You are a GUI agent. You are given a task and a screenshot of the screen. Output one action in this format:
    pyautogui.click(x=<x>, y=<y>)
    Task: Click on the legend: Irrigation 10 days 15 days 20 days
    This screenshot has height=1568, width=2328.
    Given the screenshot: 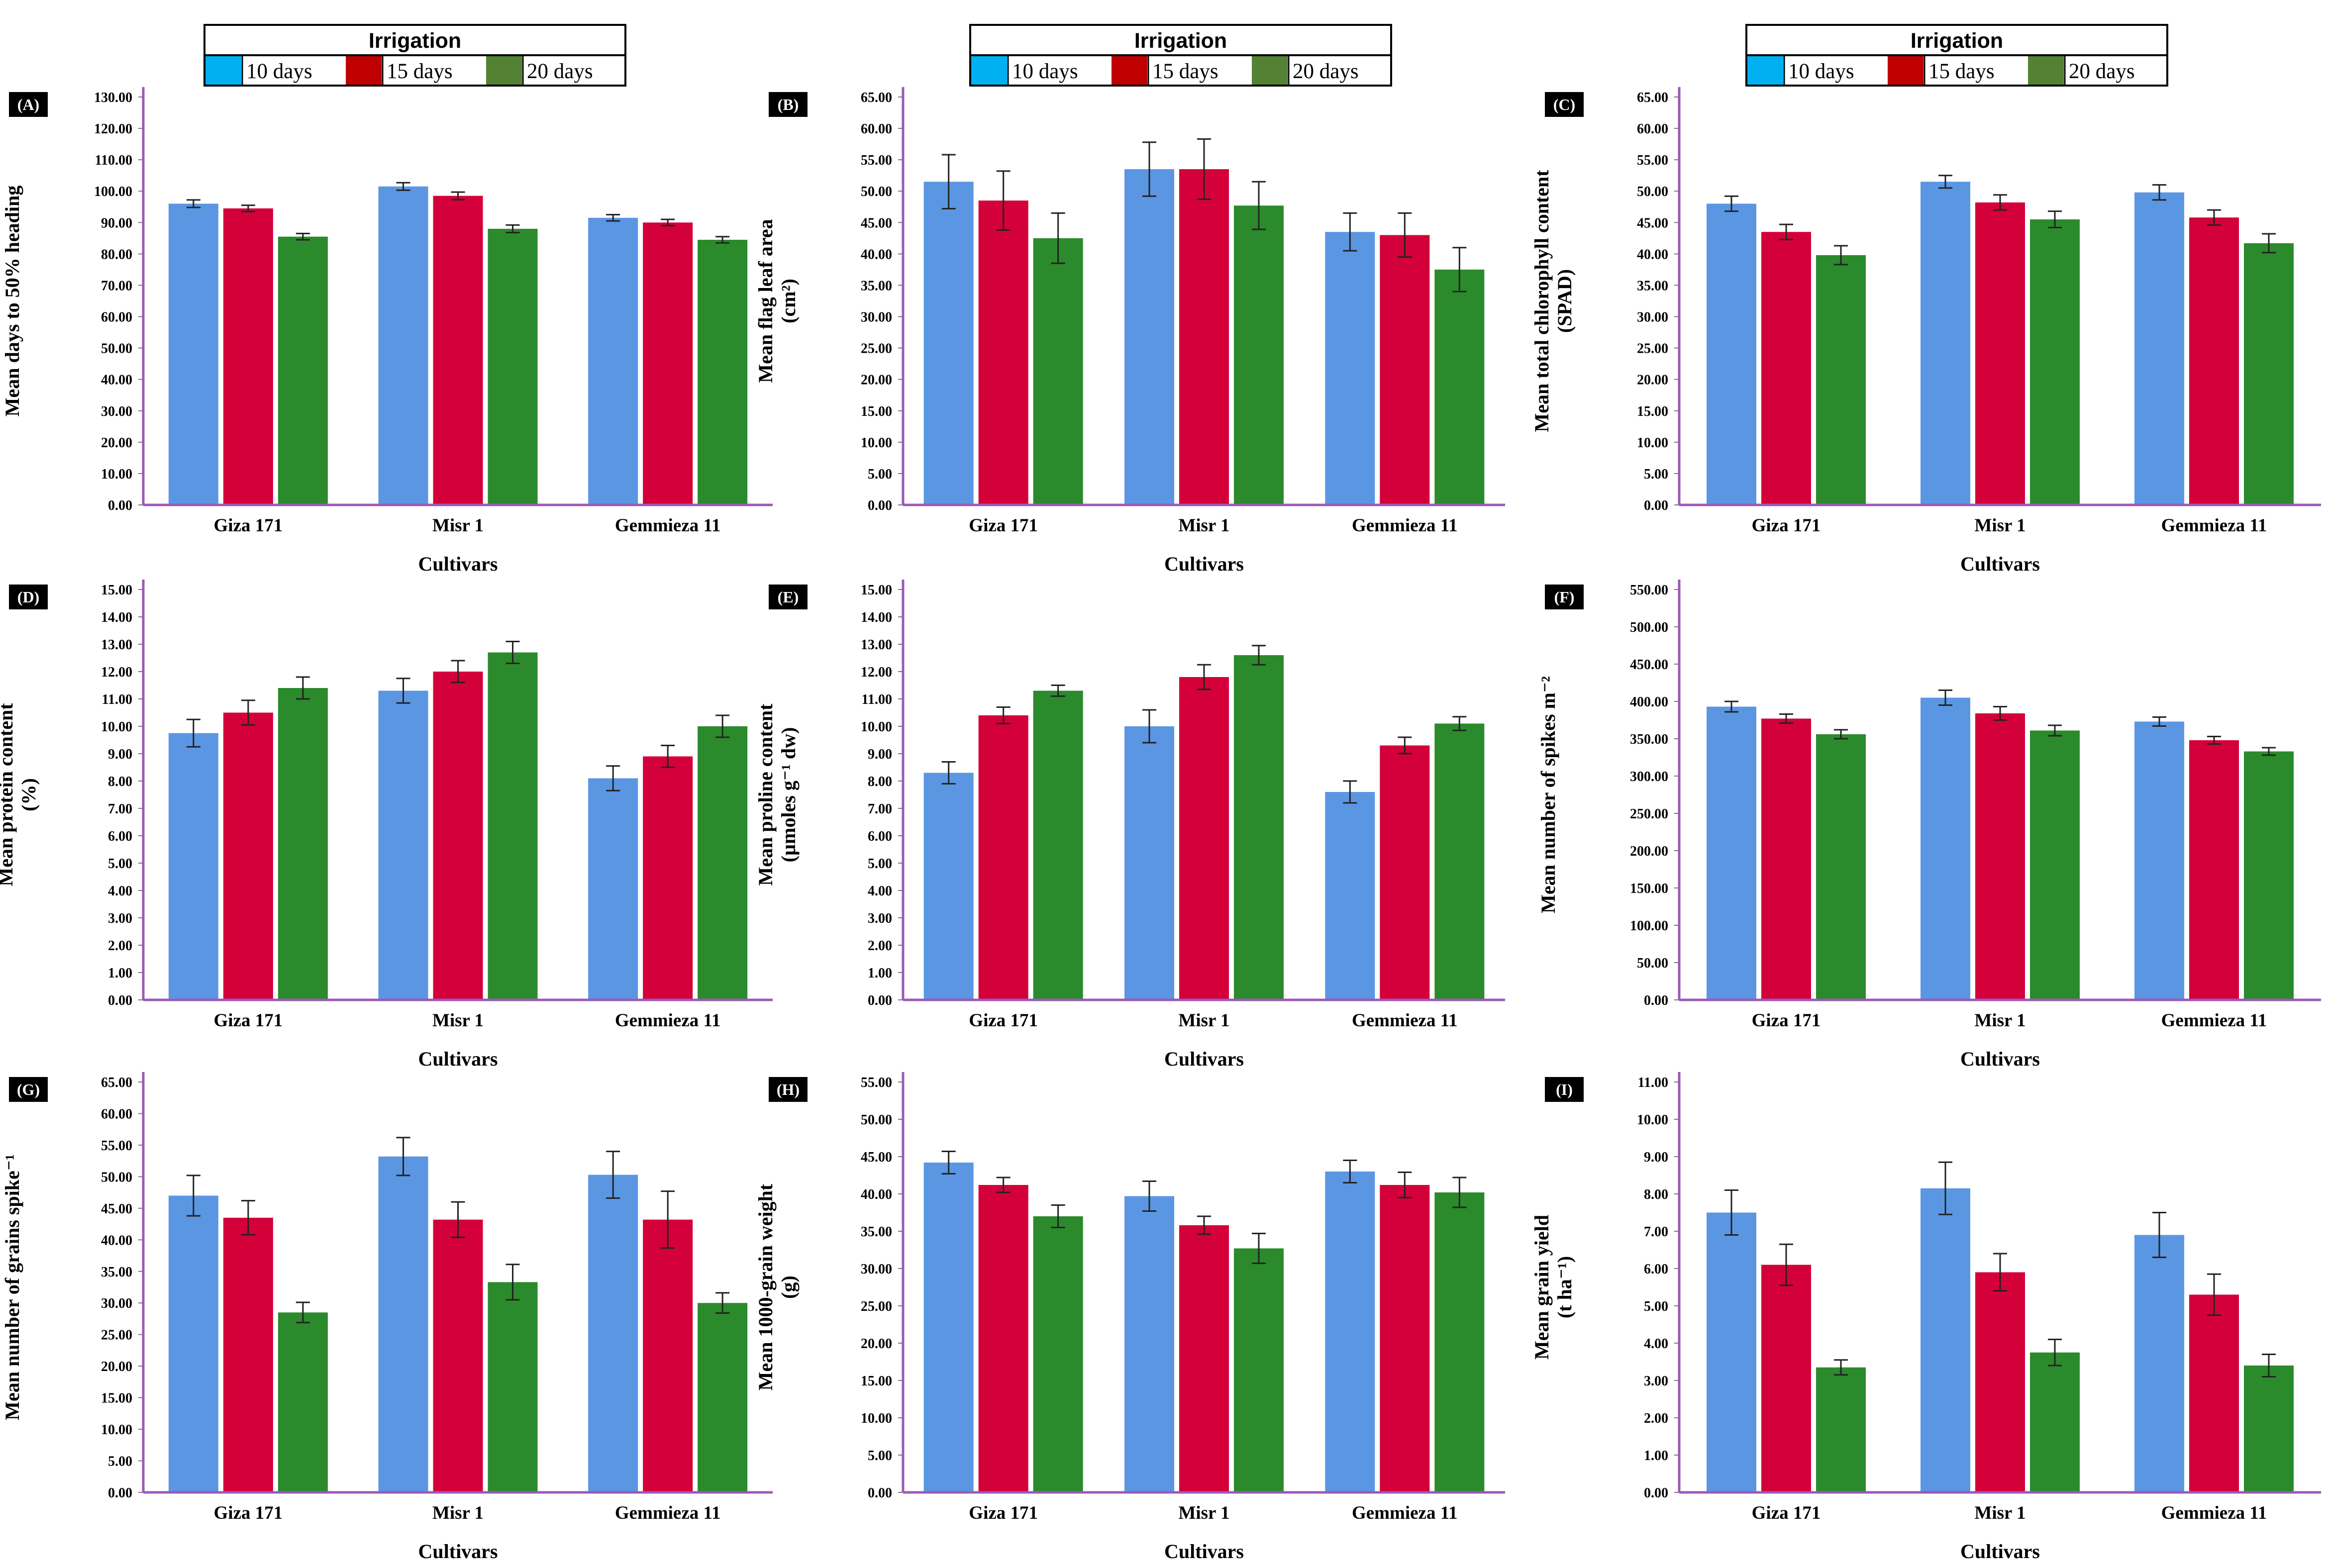 What is the action you would take?
    pyautogui.click(x=1956, y=55)
    